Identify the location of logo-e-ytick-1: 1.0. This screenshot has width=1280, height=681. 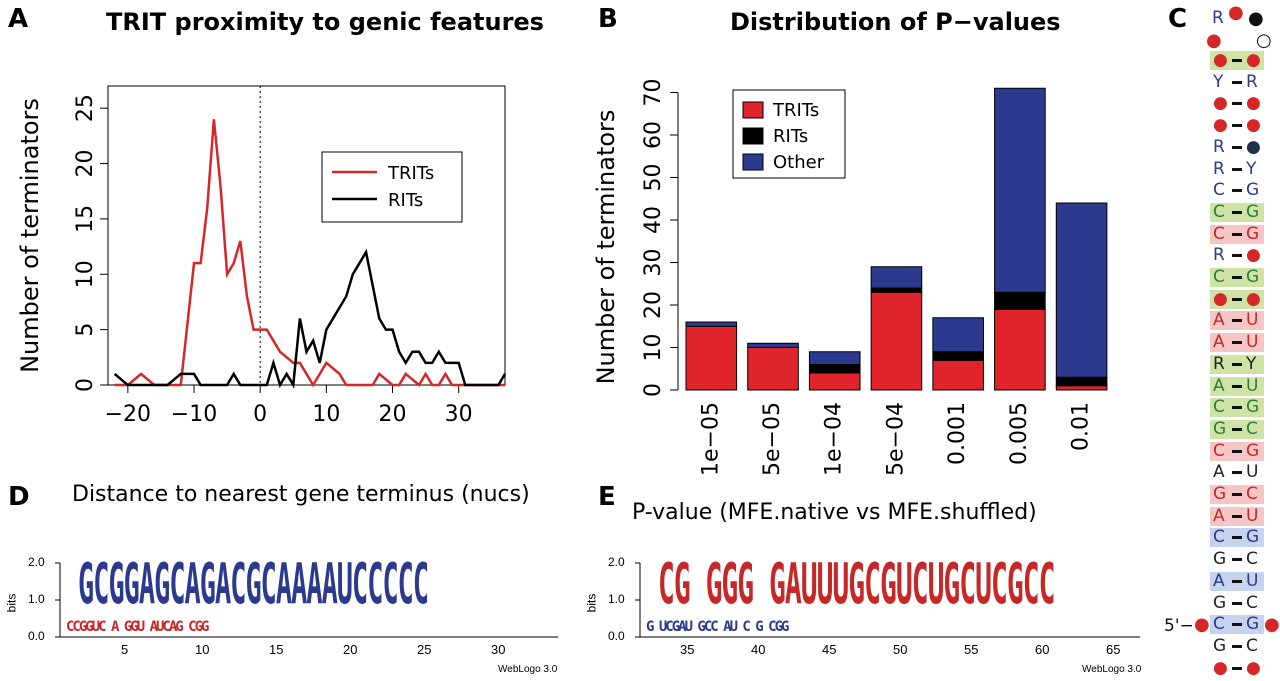
(616, 599).